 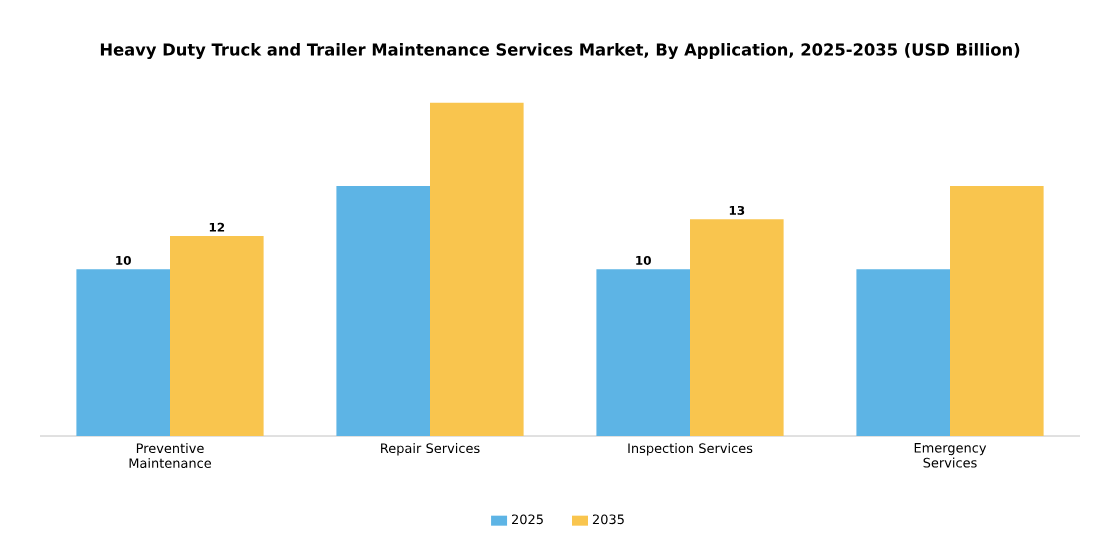 I want to click on chart-title: Heavy Duty Truck and Trailer Maintenance Services Market, By Application, 2025-2035 (USD Billion), so click(x=560, y=51).